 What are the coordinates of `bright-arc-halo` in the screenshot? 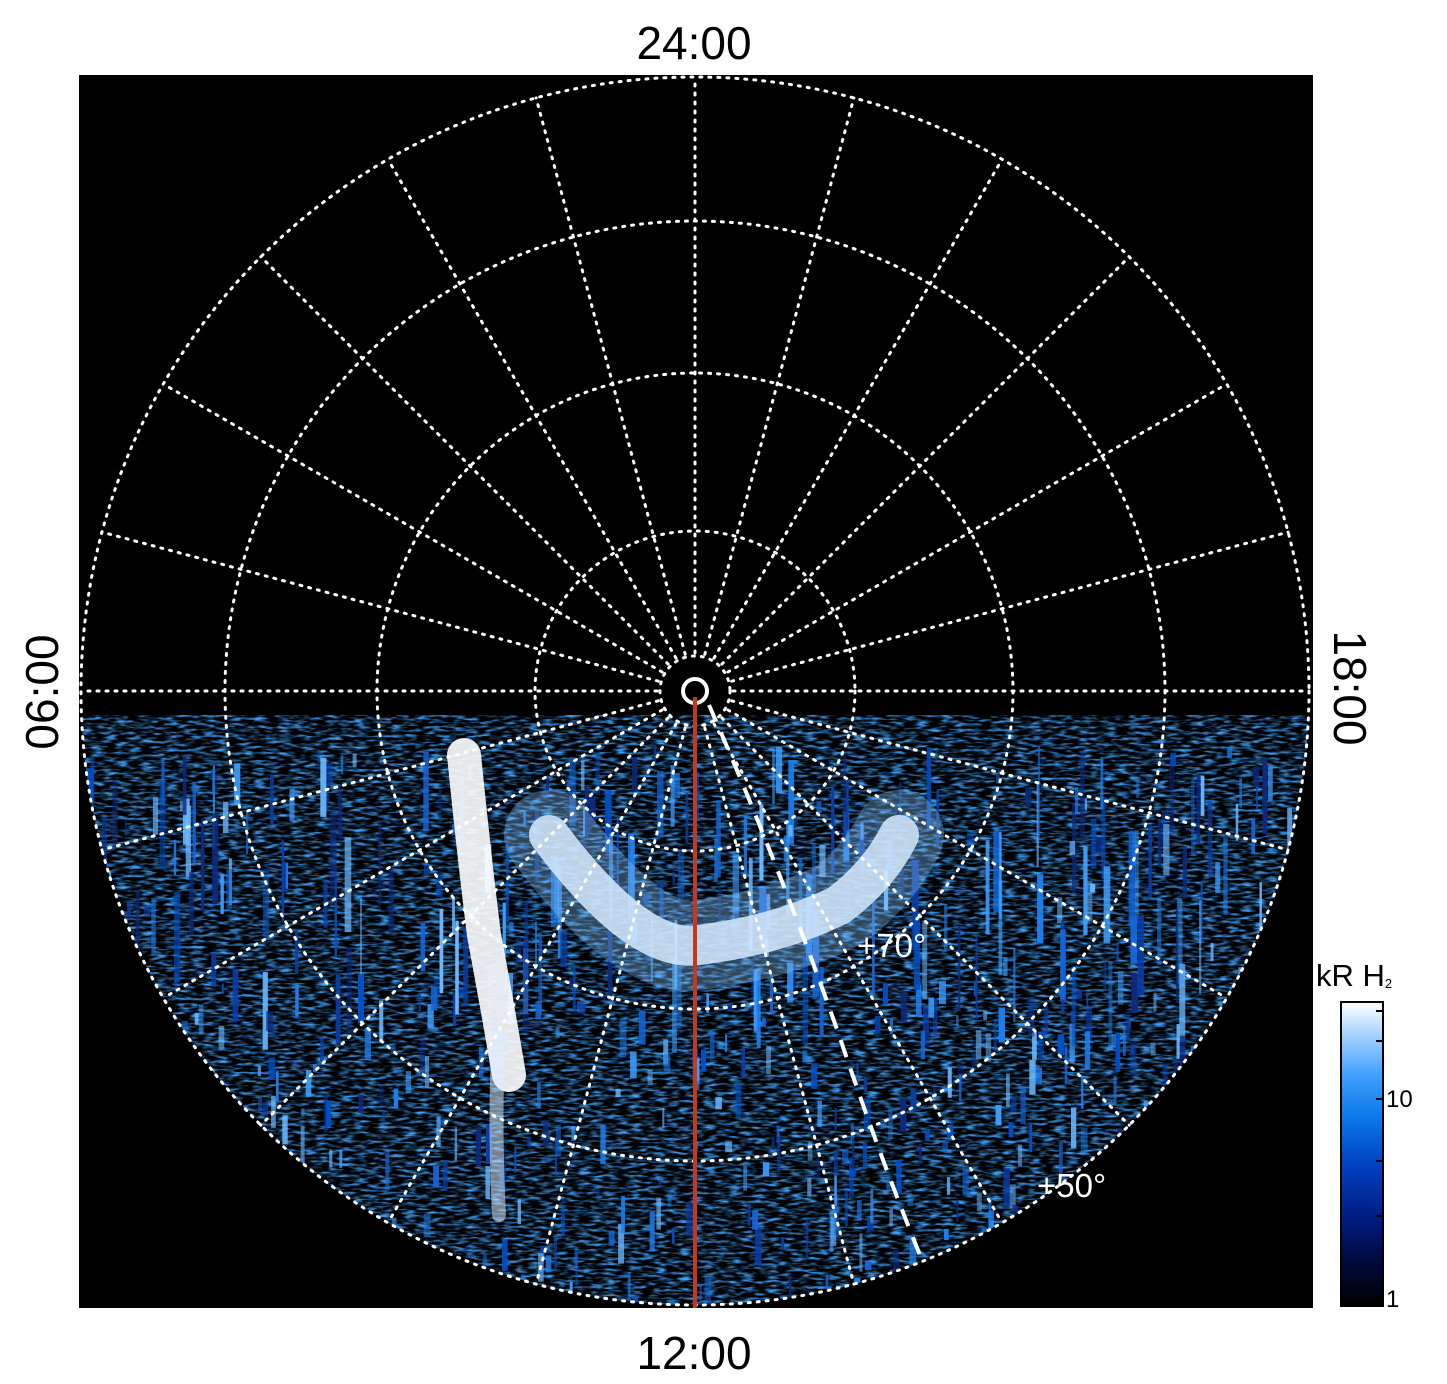 It's located at (724, 890).